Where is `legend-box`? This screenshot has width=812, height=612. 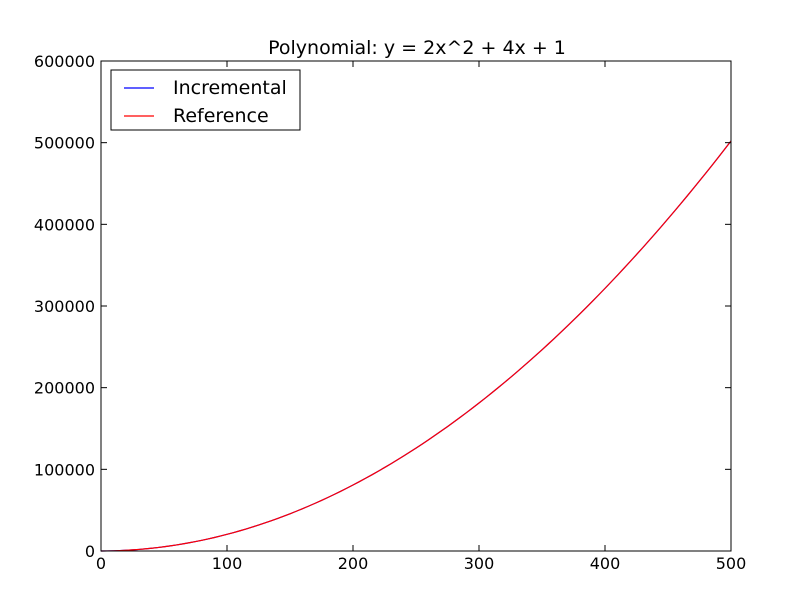 legend-box is located at coordinates (205, 100).